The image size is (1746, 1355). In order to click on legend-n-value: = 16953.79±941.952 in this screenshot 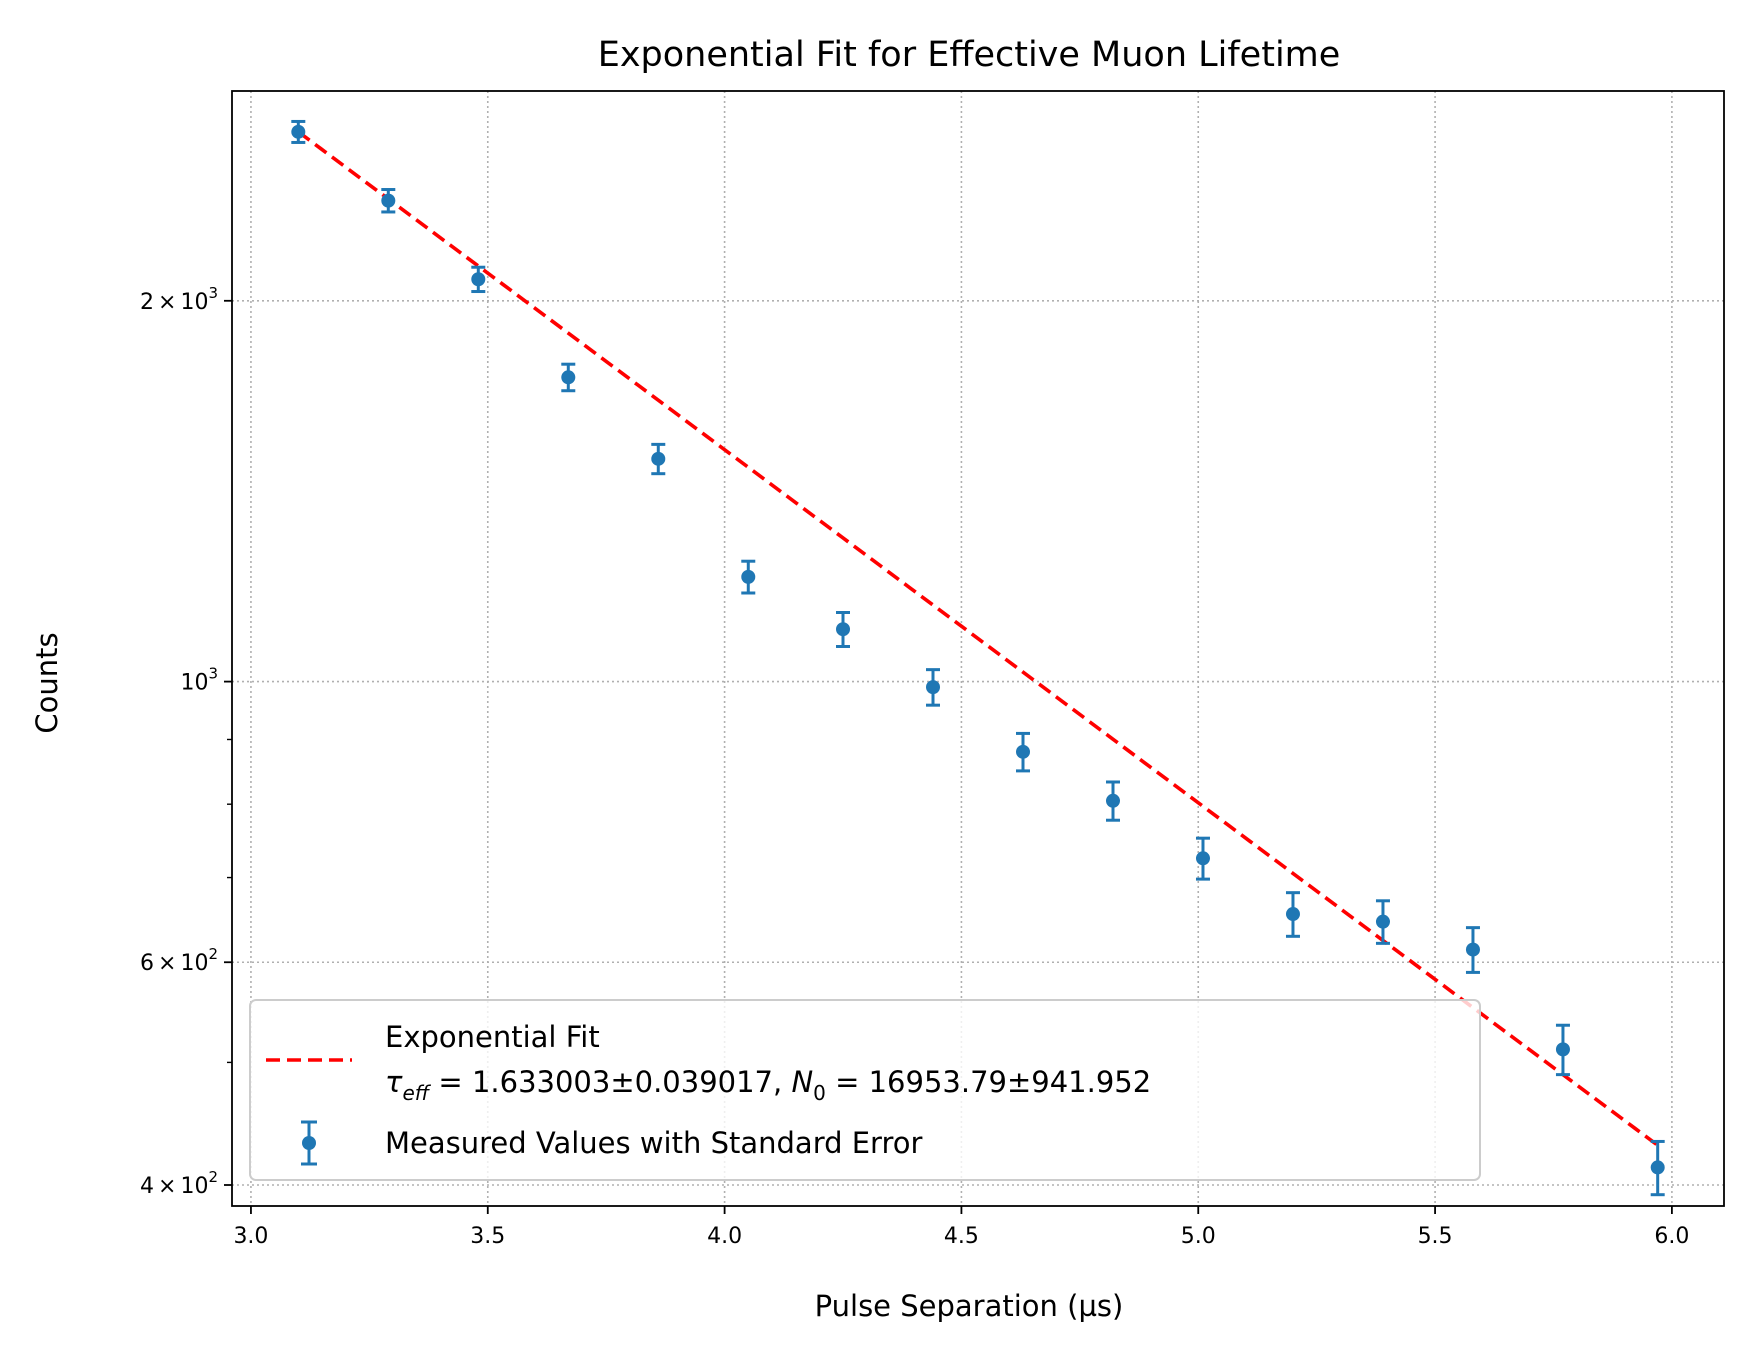, I will do `click(988, 1082)`.